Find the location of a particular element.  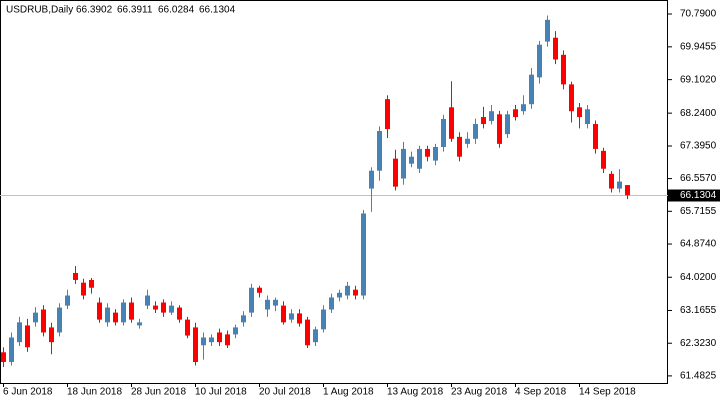

y-tick-label: 65.7155 is located at coordinates (698, 211).